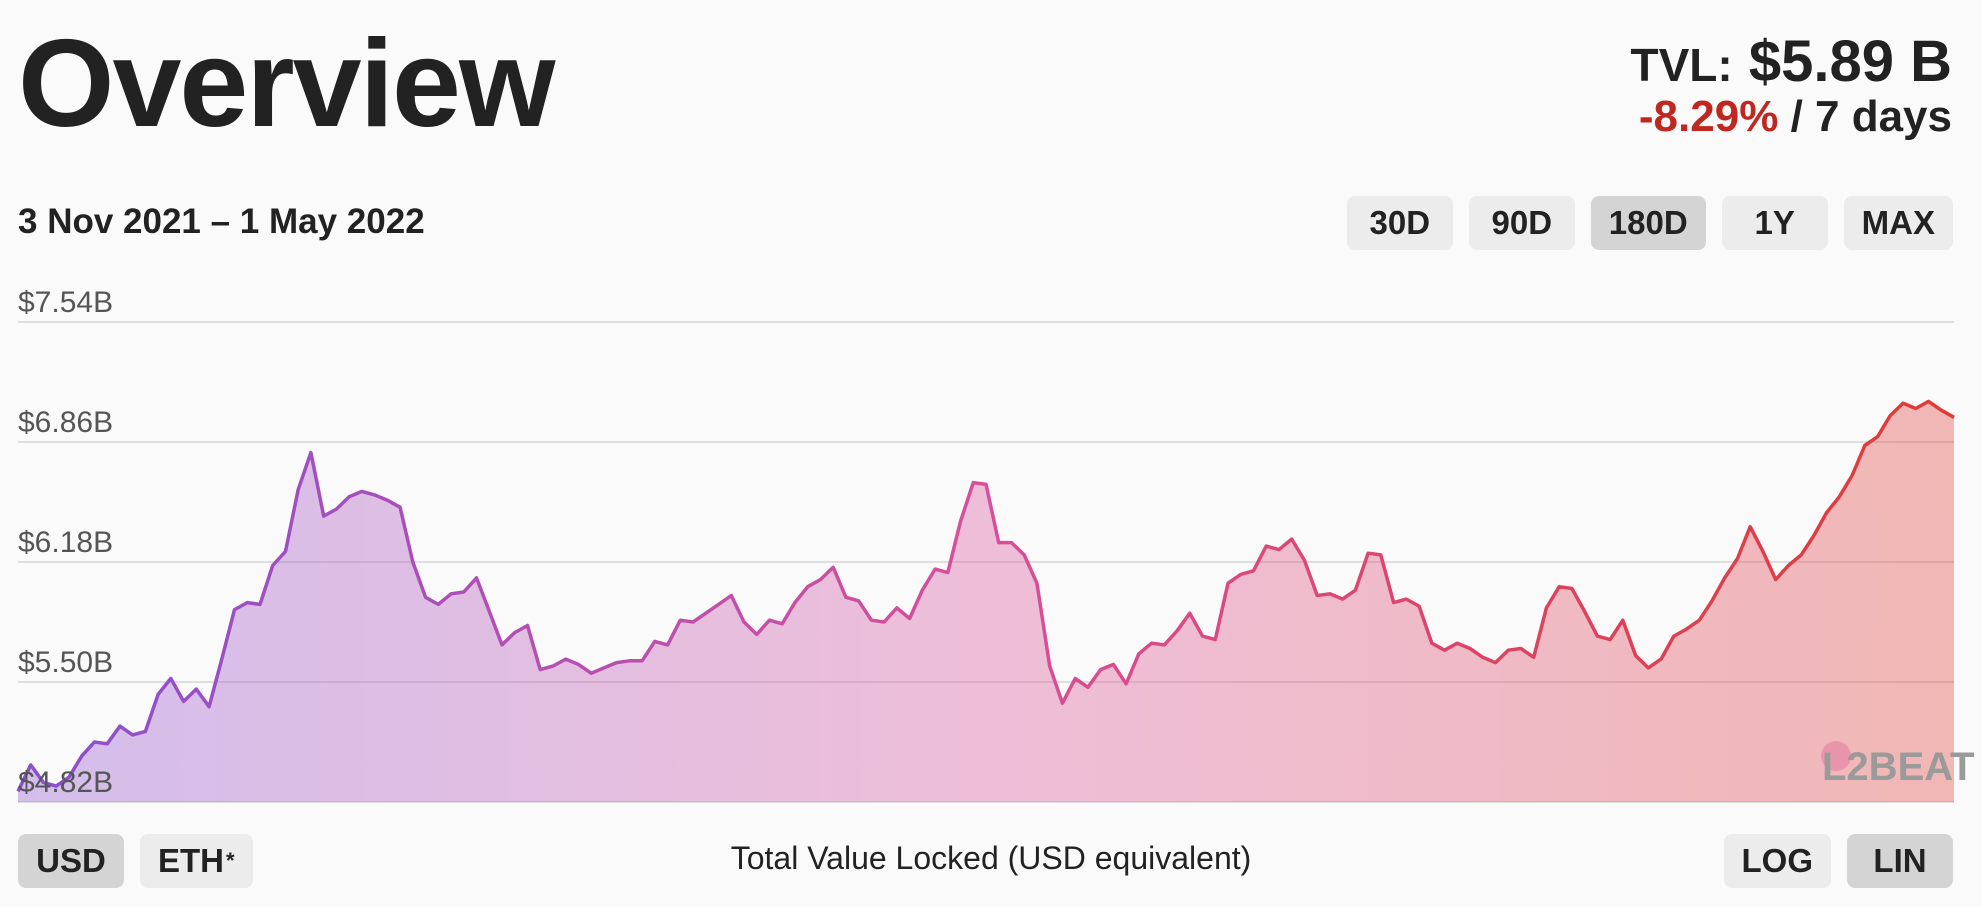  What do you see at coordinates (71, 861) in the screenshot?
I see `currency-button-usd: USD` at bounding box center [71, 861].